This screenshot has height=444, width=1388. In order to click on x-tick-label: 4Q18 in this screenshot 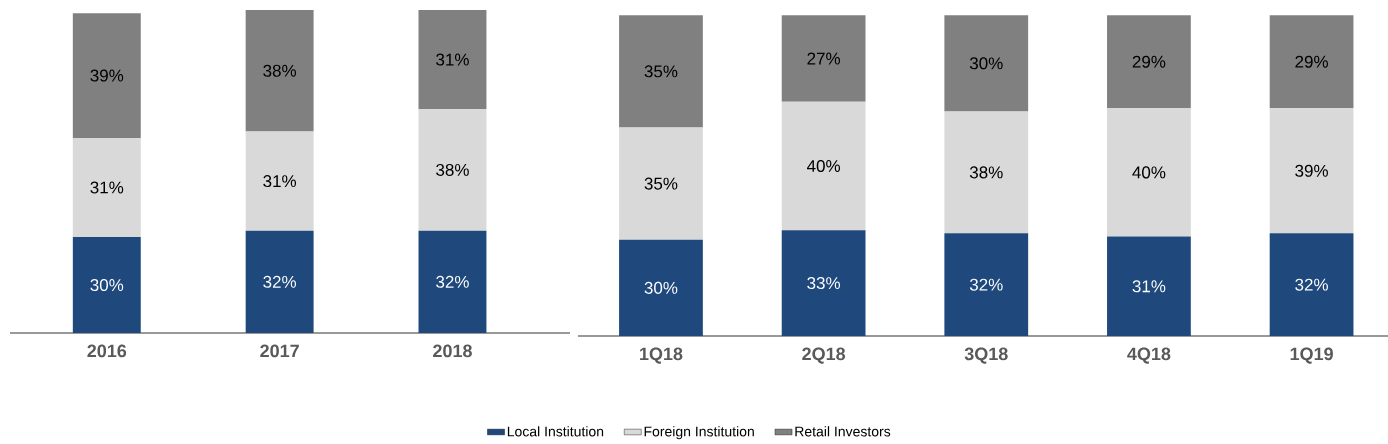, I will do `click(1149, 355)`.